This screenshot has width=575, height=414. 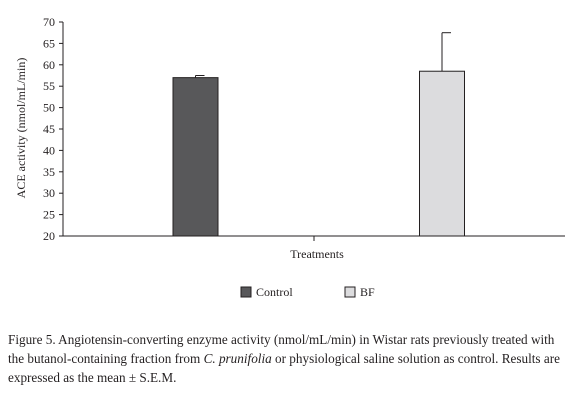 What do you see at coordinates (237, 358) in the screenshot?
I see `caption-species: C. prunifolia` at bounding box center [237, 358].